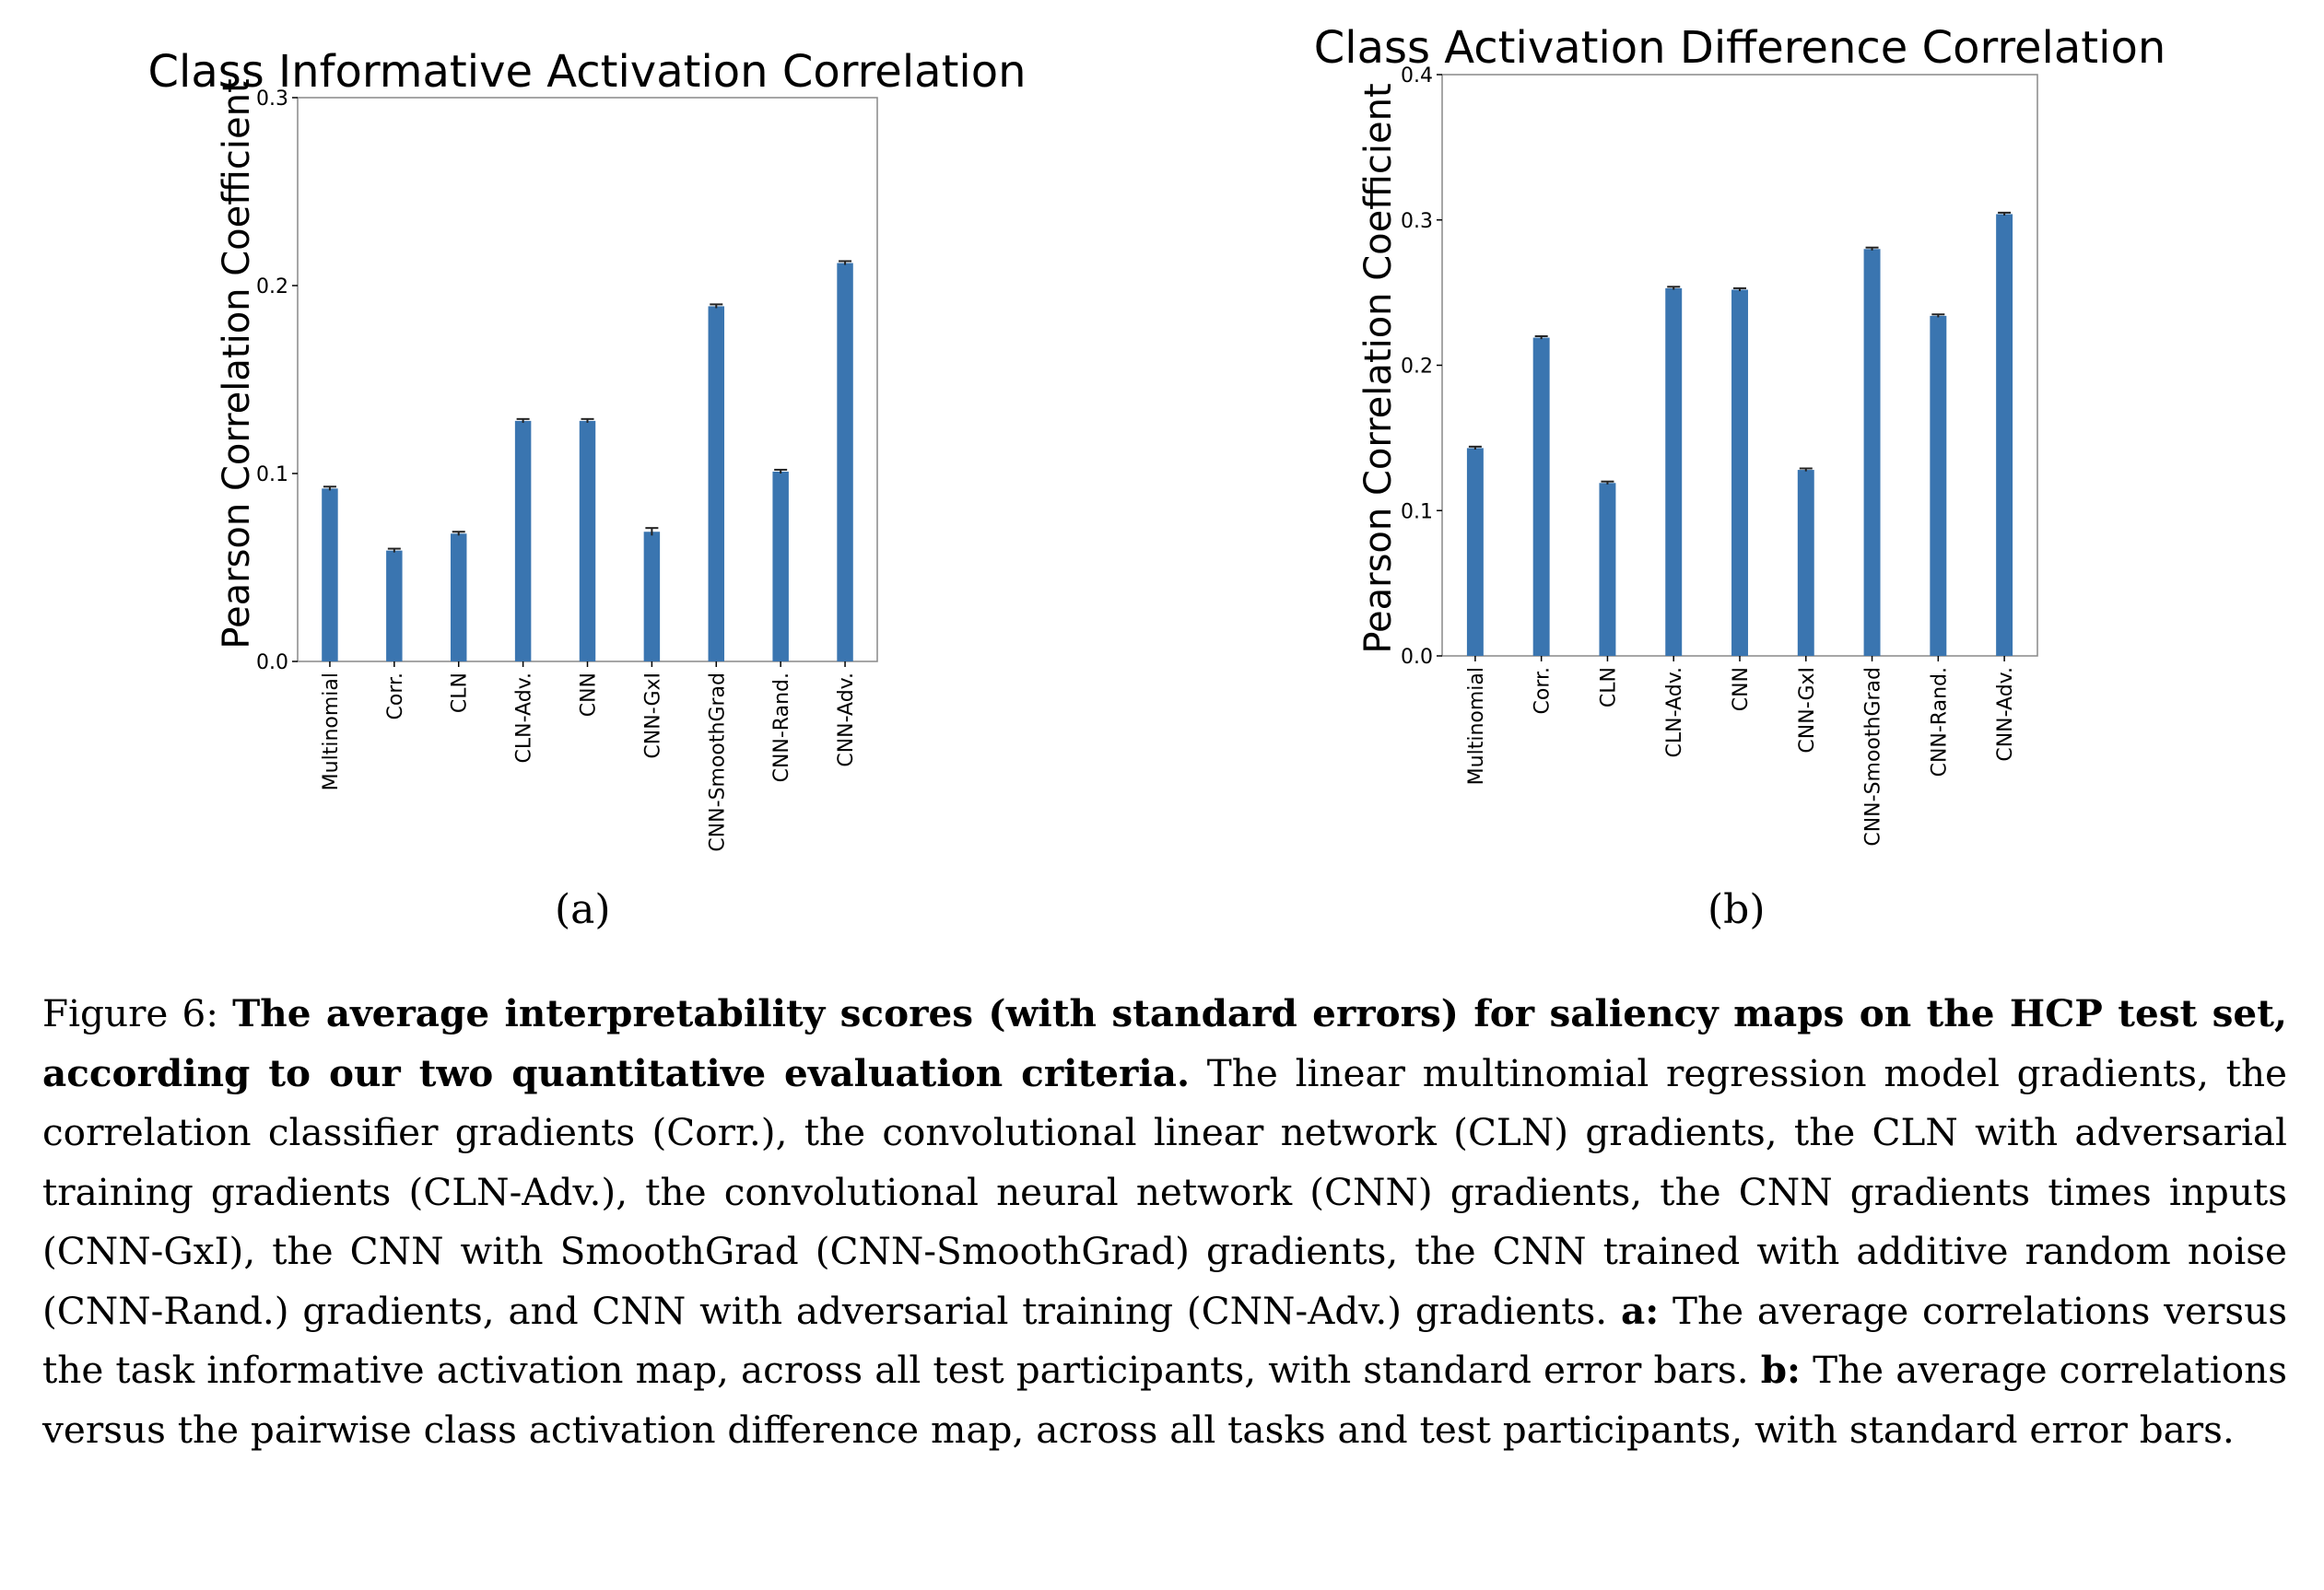  What do you see at coordinates (1780, 1370) in the screenshot?
I see `caption-b-label: b:` at bounding box center [1780, 1370].